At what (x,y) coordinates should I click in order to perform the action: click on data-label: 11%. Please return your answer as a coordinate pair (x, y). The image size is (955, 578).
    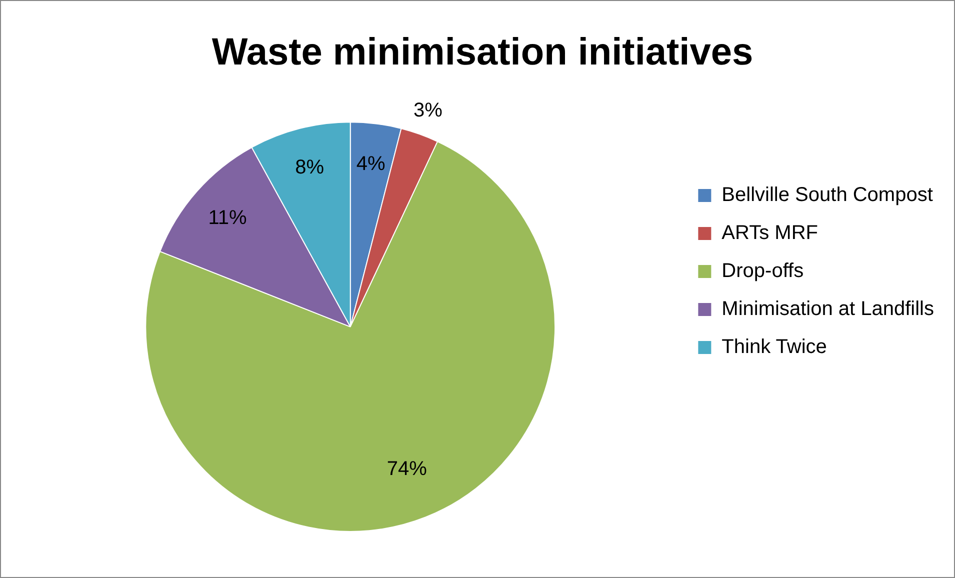
    Looking at the image, I should click on (227, 218).